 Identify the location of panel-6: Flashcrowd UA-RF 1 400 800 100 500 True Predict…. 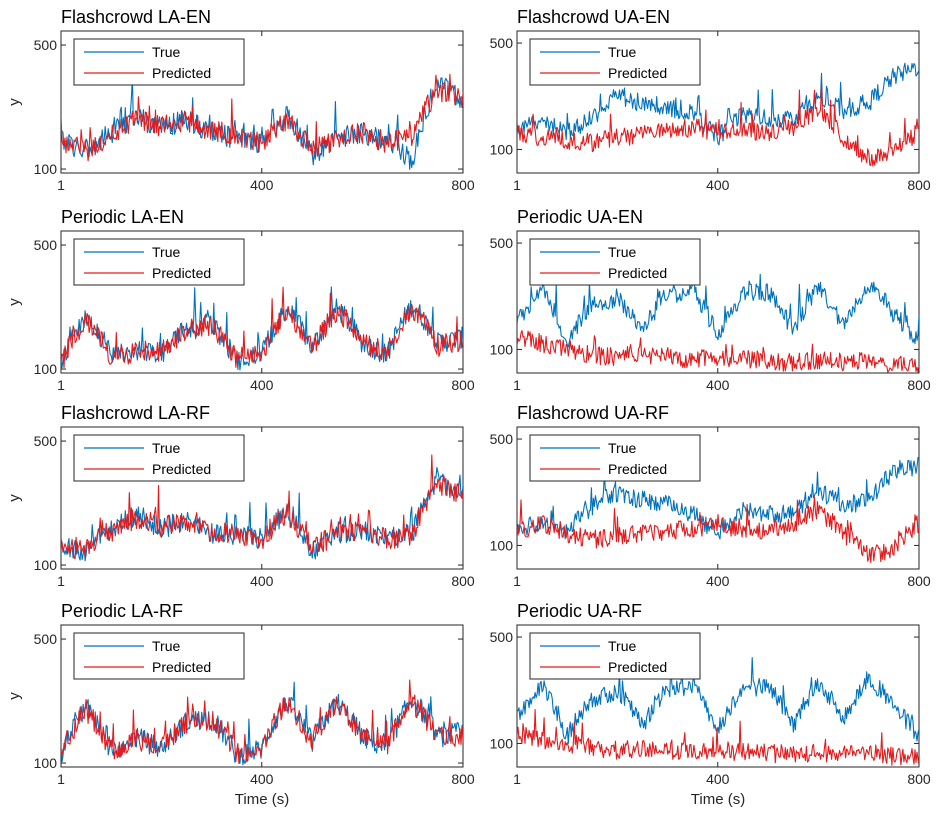
(710, 496).